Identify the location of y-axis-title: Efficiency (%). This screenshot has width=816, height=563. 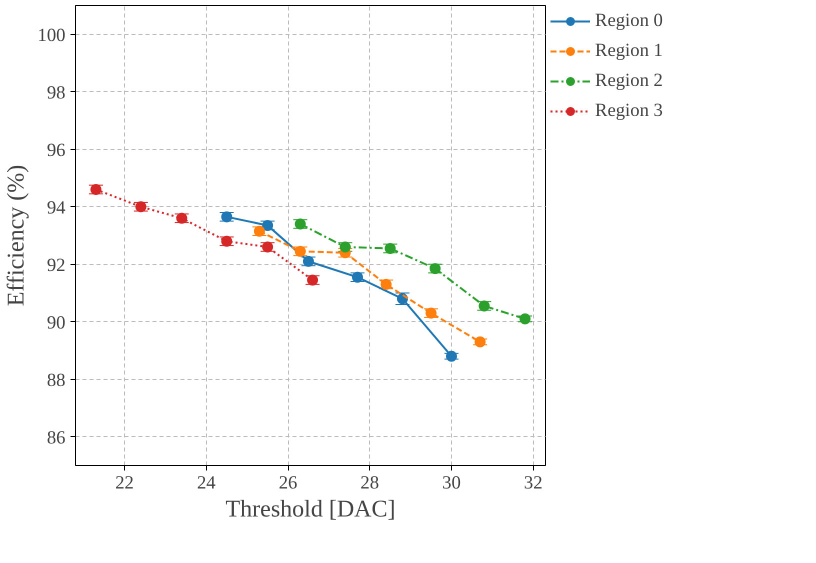
(17, 235).